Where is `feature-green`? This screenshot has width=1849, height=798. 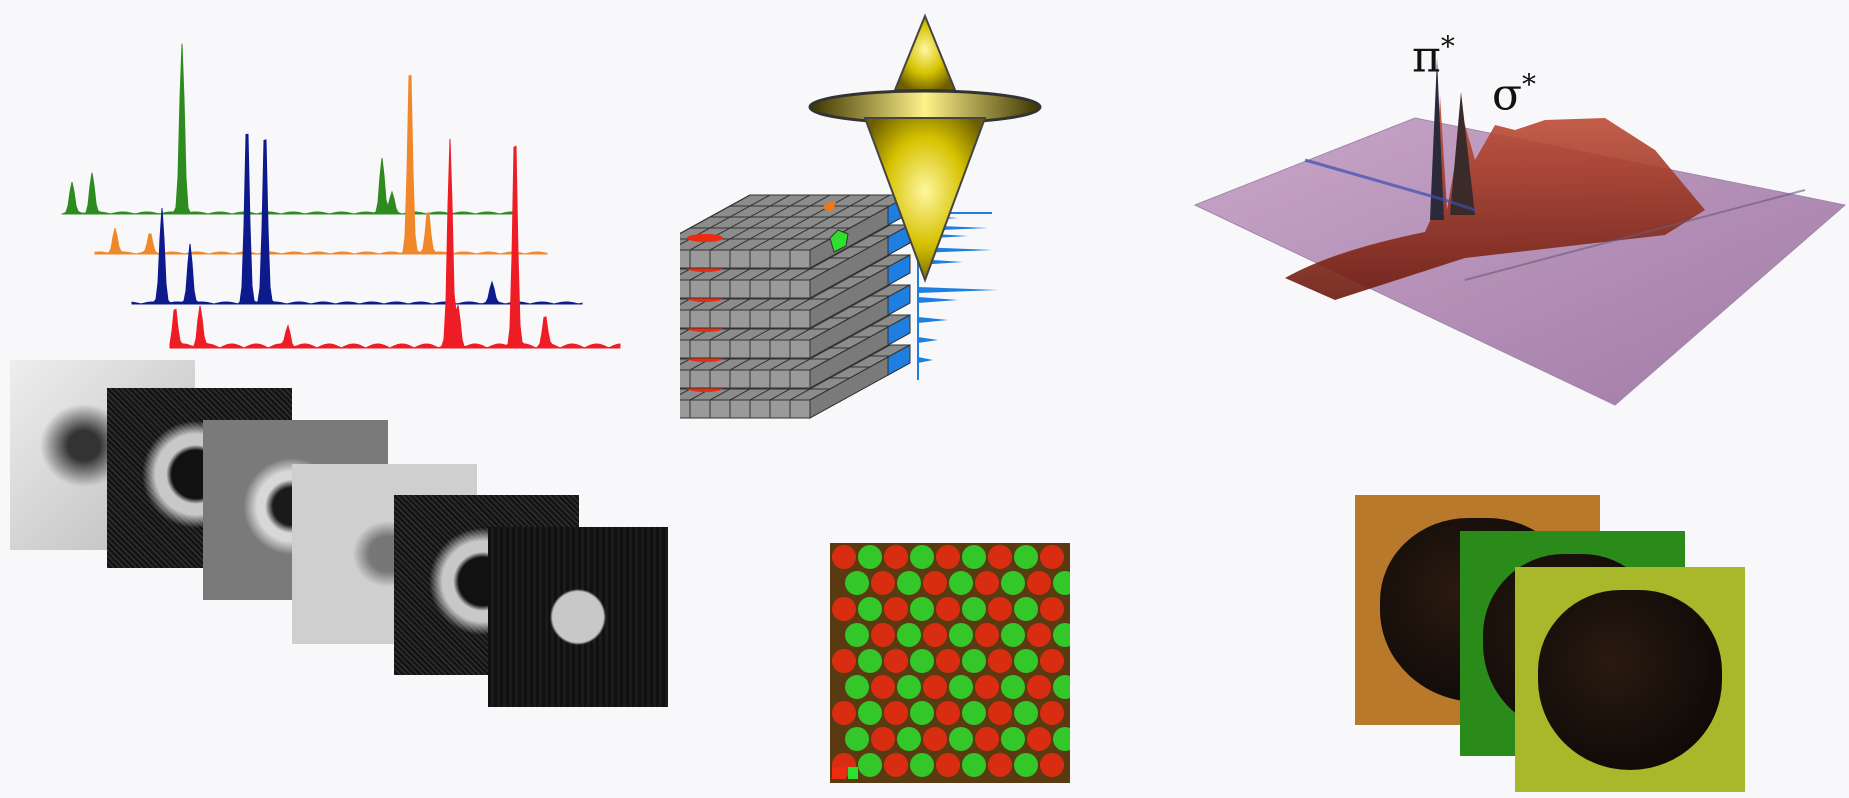
feature-green is located at coordinates (839, 241).